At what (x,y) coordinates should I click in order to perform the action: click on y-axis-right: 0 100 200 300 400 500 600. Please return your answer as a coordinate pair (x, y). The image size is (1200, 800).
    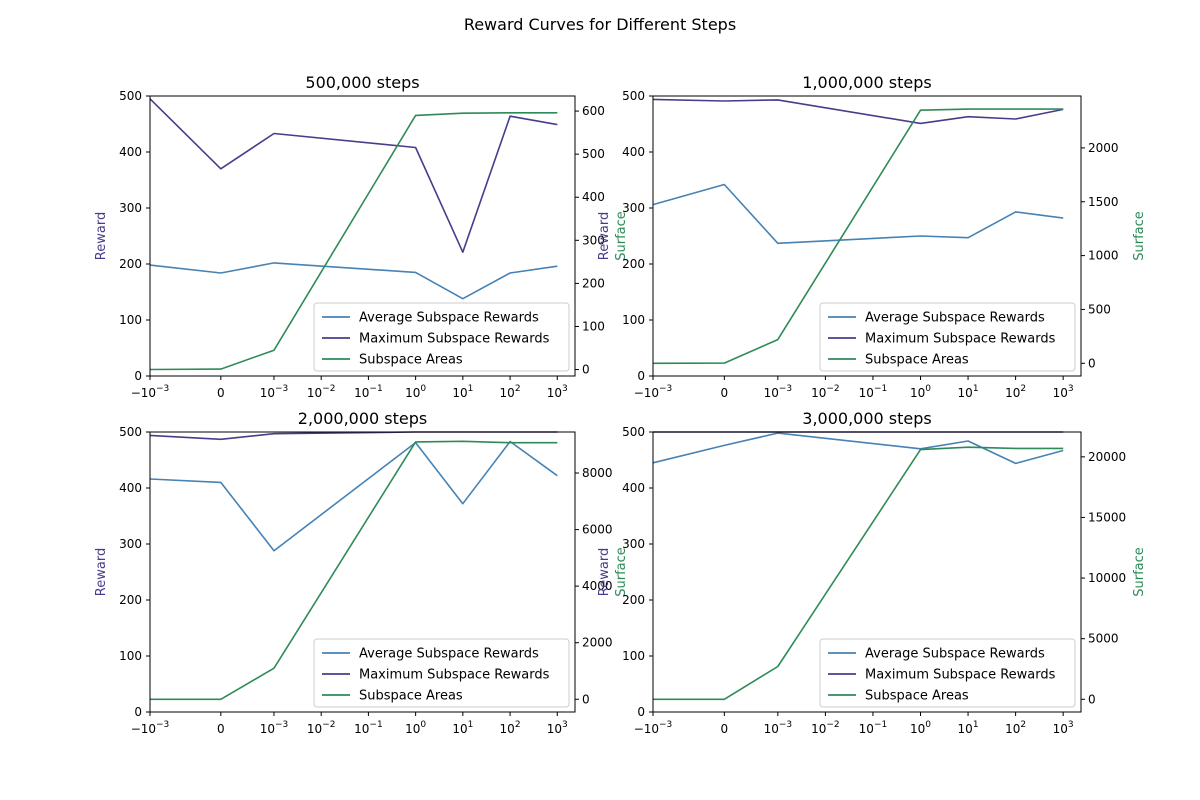
    Looking at the image, I should click on (590, 240).